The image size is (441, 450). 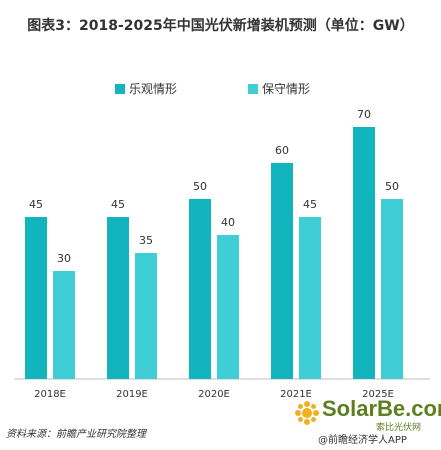 What do you see at coordinates (64, 325) in the screenshot?
I see `bar-conservative-2018E` at bounding box center [64, 325].